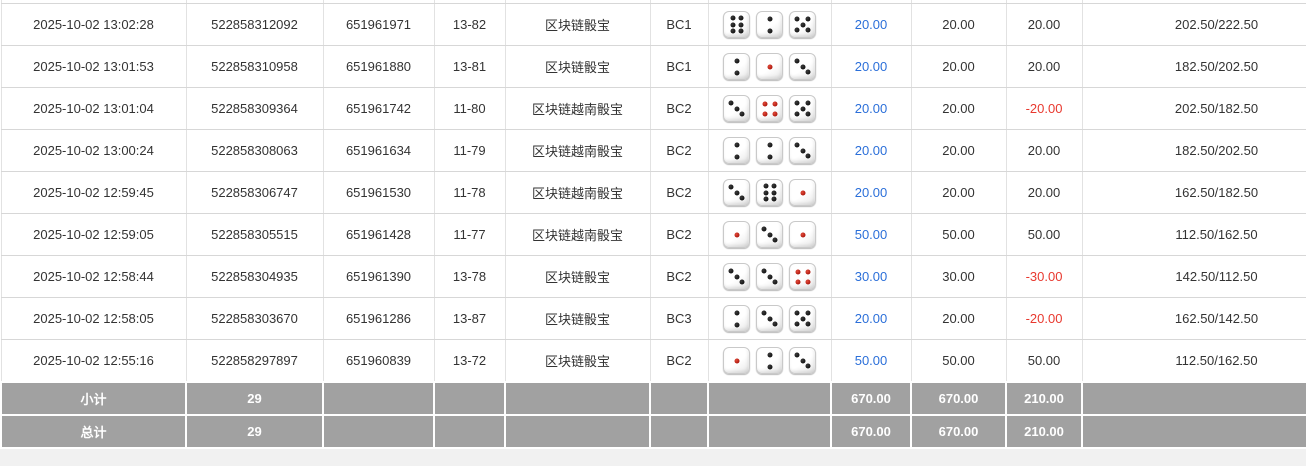 Image resolution: width=1306 pixels, height=466 pixels. I want to click on cell-balance: 162.50/182.50, so click(1193, 192).